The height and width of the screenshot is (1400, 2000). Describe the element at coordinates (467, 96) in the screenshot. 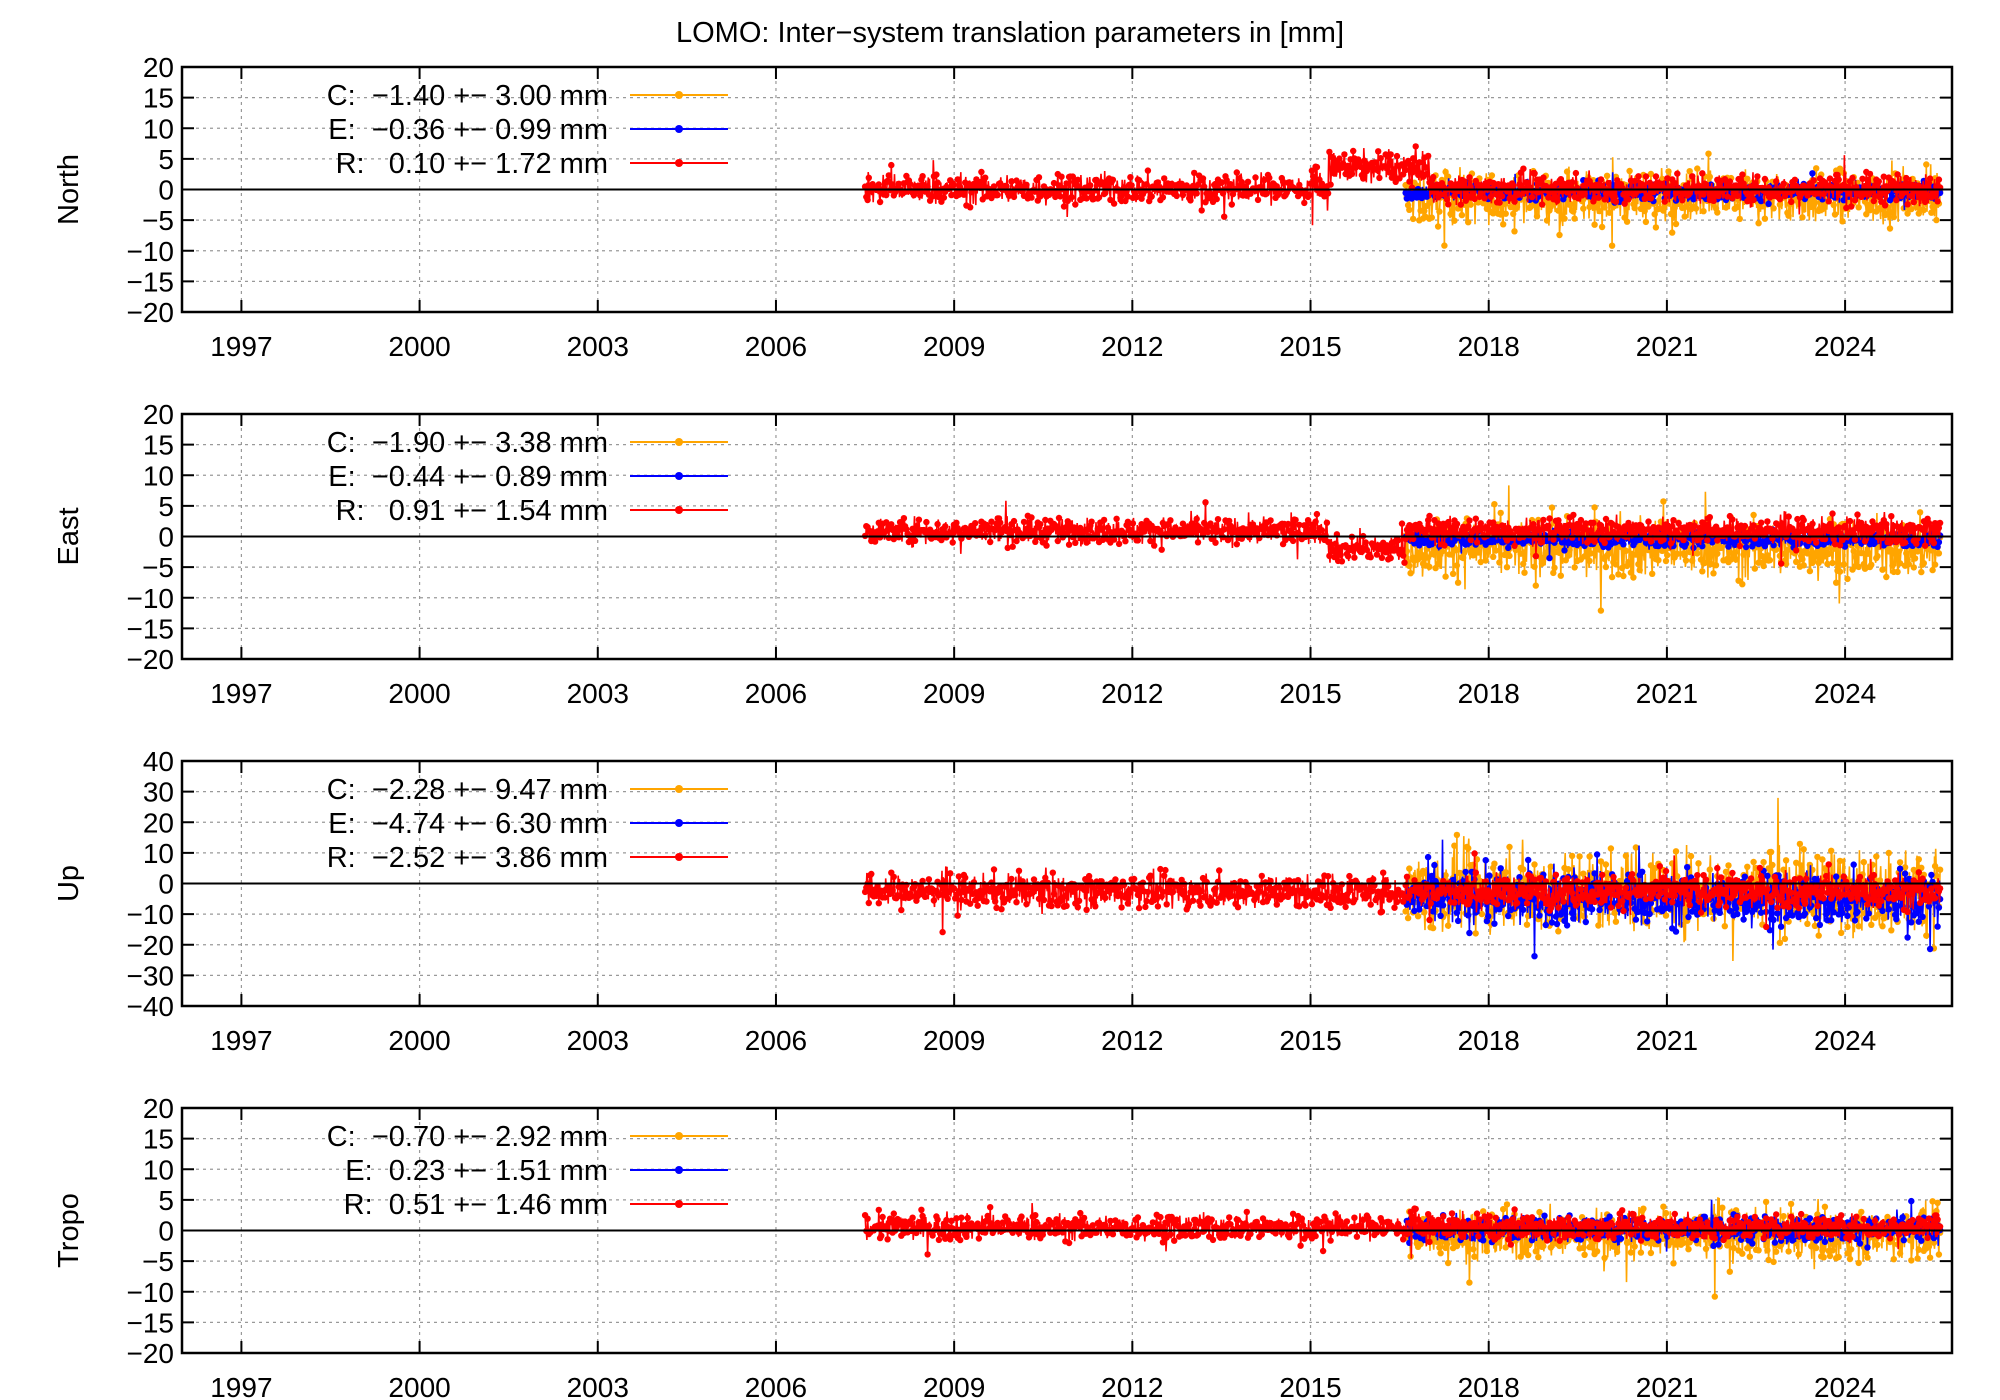

I see `legend-entry-C: C: −1.40 +− 3.00 mm` at that location.